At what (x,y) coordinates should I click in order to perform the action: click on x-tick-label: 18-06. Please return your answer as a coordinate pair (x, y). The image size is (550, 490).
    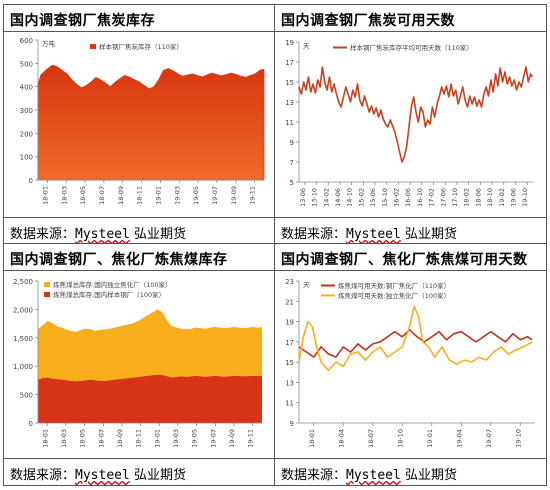
    Looking at the image, I should click on (478, 197).